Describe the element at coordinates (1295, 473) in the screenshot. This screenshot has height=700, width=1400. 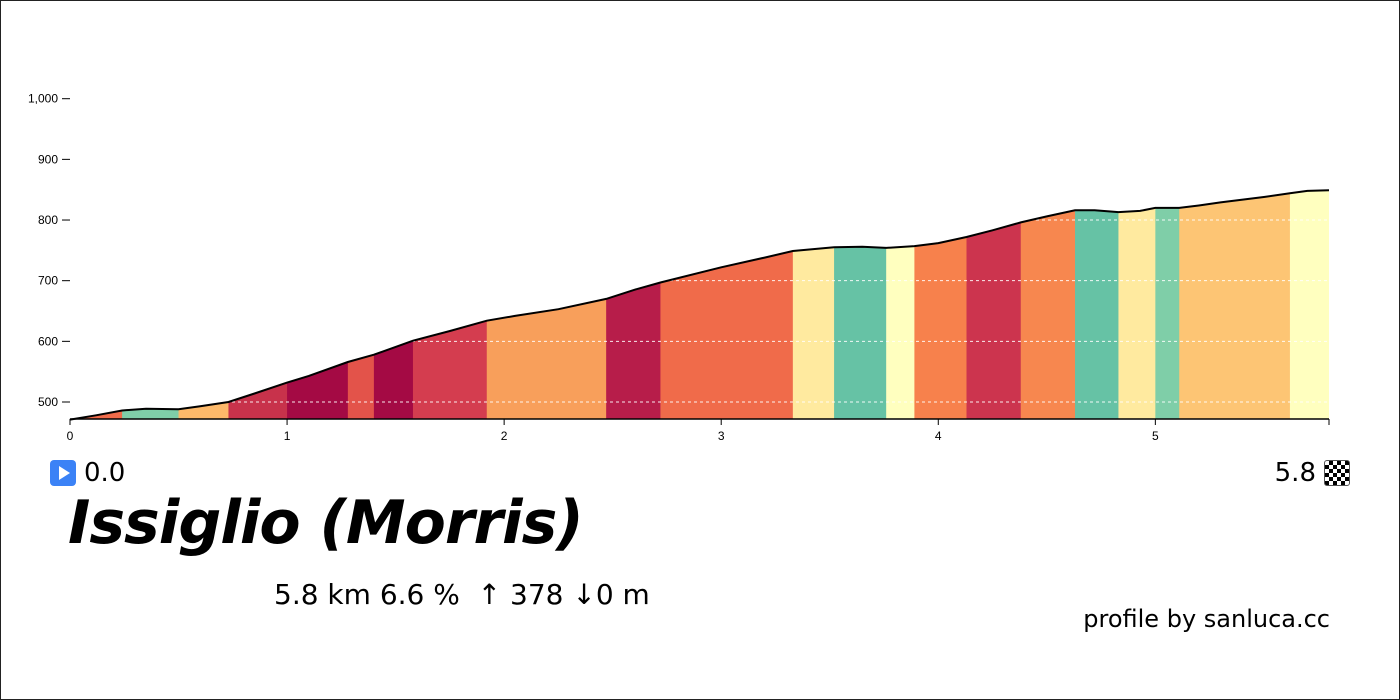
I see `end-km: 5.8` at that location.